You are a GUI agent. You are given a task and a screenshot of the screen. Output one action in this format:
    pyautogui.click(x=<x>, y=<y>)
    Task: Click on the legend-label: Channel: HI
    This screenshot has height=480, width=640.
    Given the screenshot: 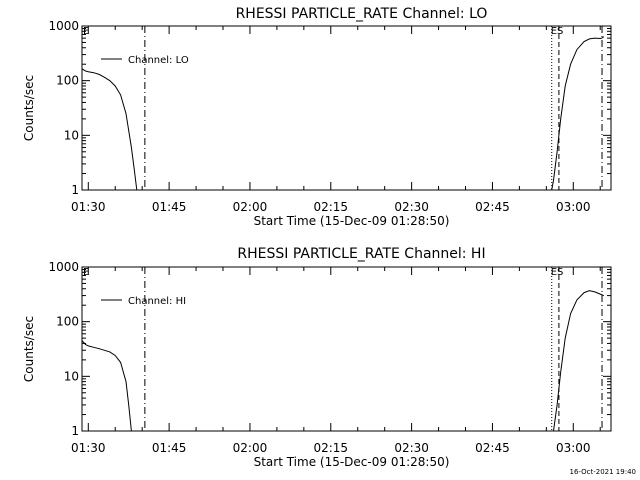 What is the action you would take?
    pyautogui.click(x=157, y=301)
    